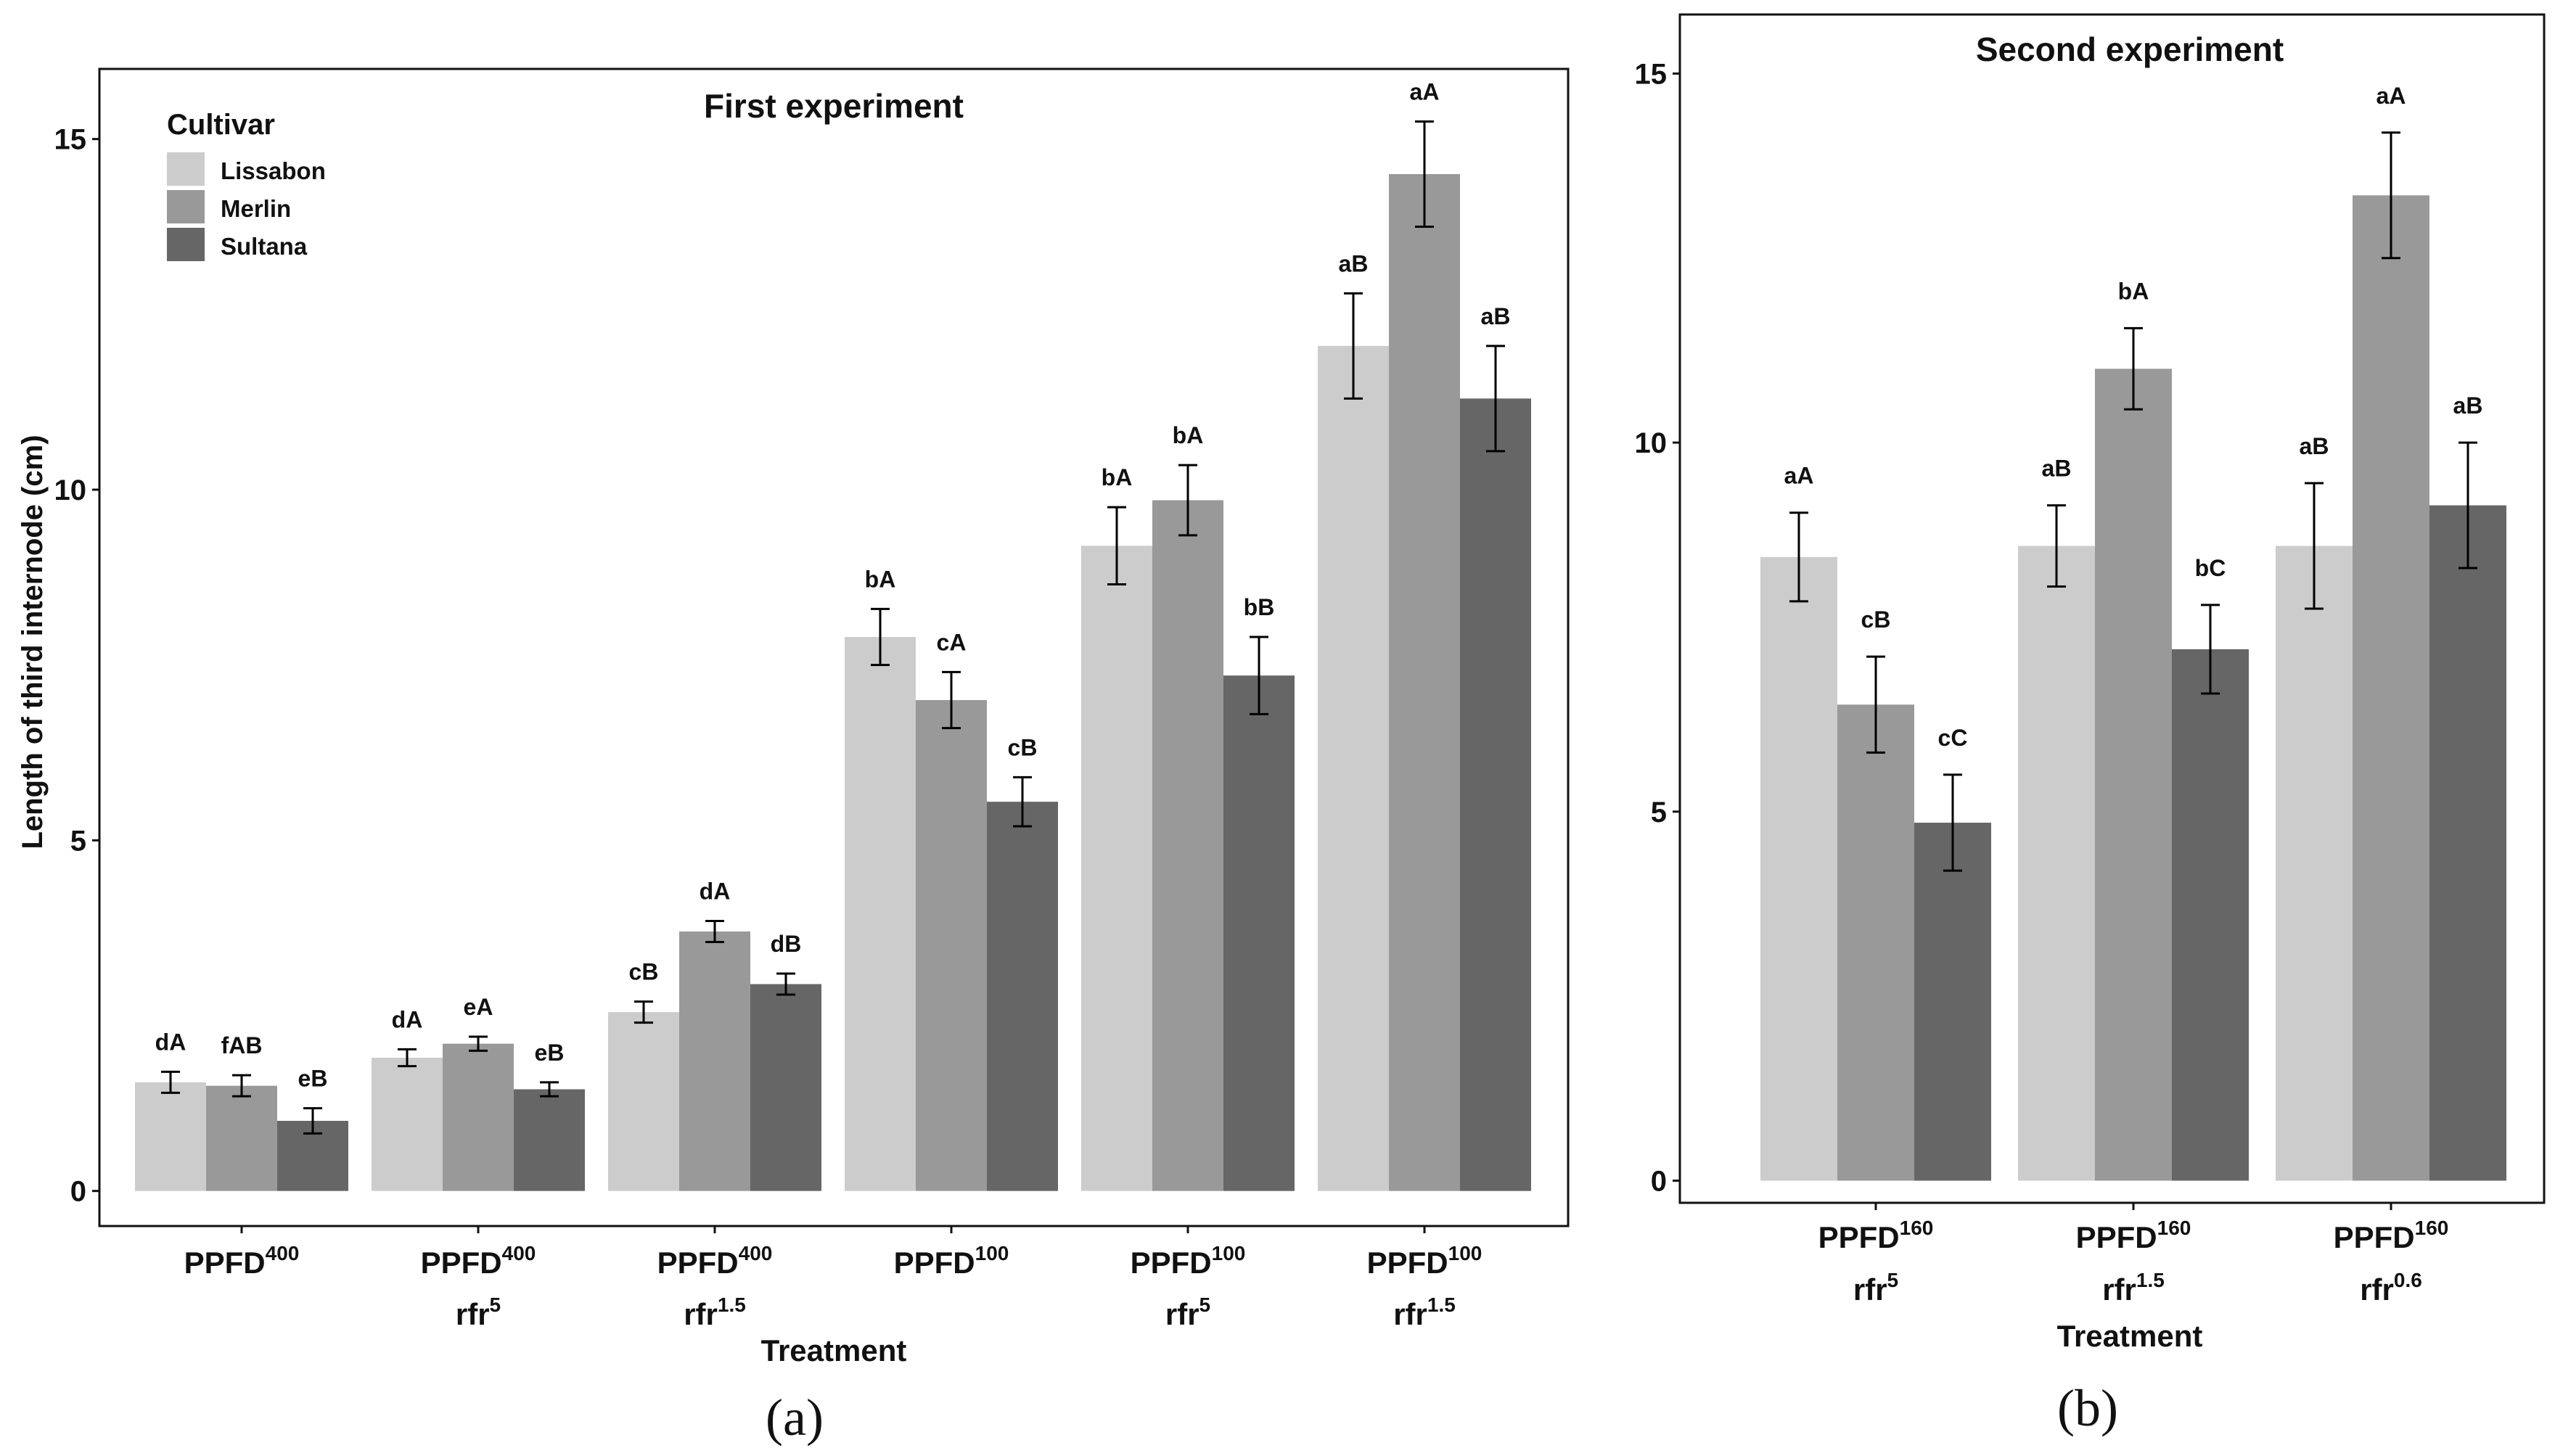 This screenshot has width=2555, height=1456. I want to click on legend-swatch-sultana, so click(186, 245).